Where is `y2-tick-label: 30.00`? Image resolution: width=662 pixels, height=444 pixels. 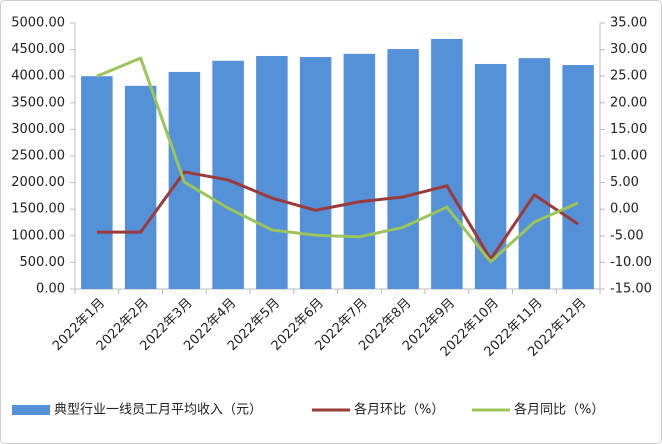
y2-tick-label: 30.00 is located at coordinates (628, 49).